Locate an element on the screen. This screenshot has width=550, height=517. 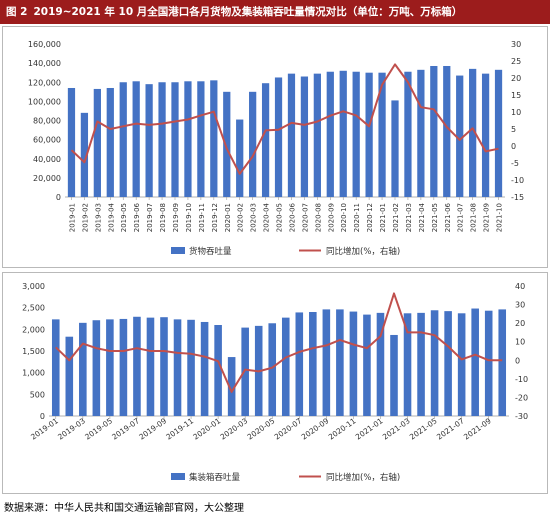
left-axis-tick-label: 20,000 is located at coordinates (47, 178).